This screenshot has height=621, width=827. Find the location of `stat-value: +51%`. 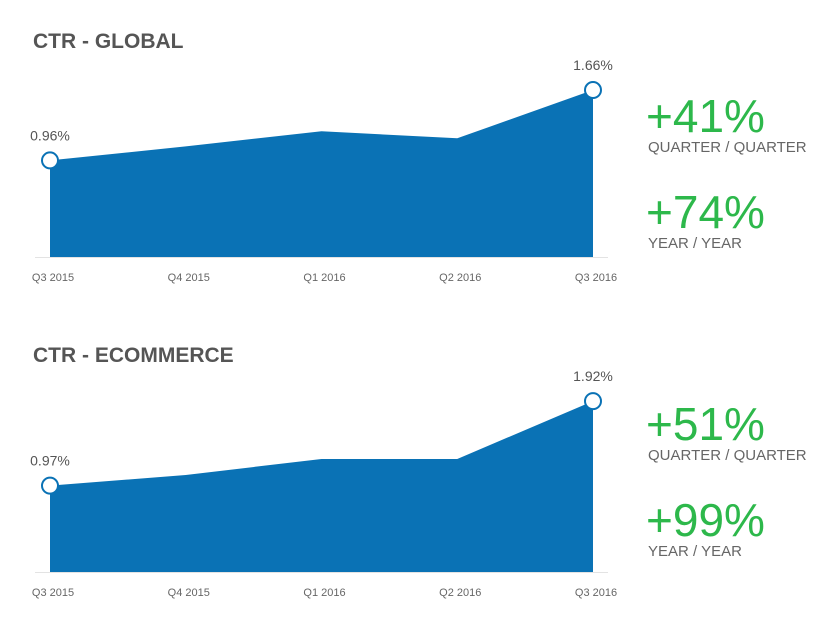

stat-value: +51% is located at coordinates (705, 424).